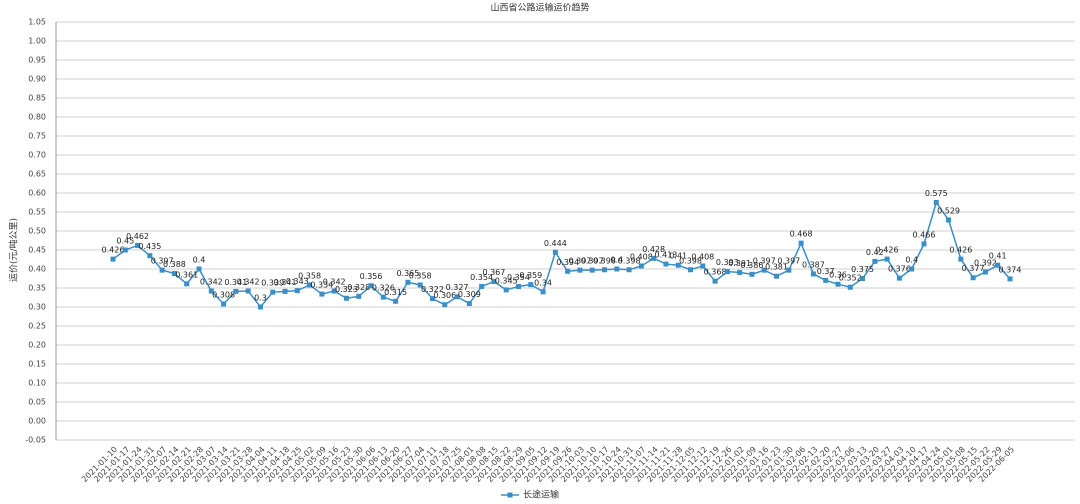 This screenshot has width=1080, height=504. I want to click on data-label: 0.388, so click(174, 264).